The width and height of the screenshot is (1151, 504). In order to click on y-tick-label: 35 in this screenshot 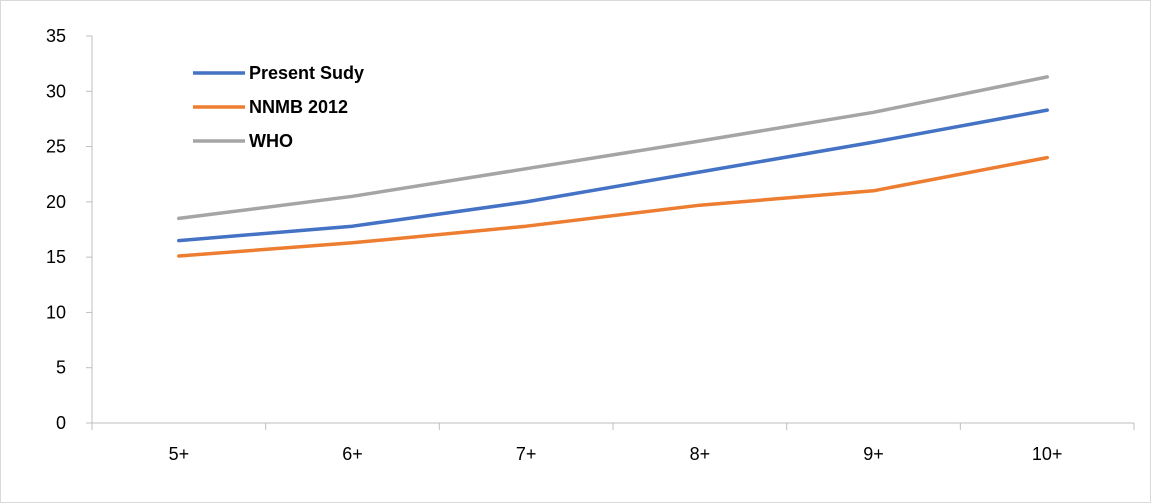, I will do `click(56, 36)`.